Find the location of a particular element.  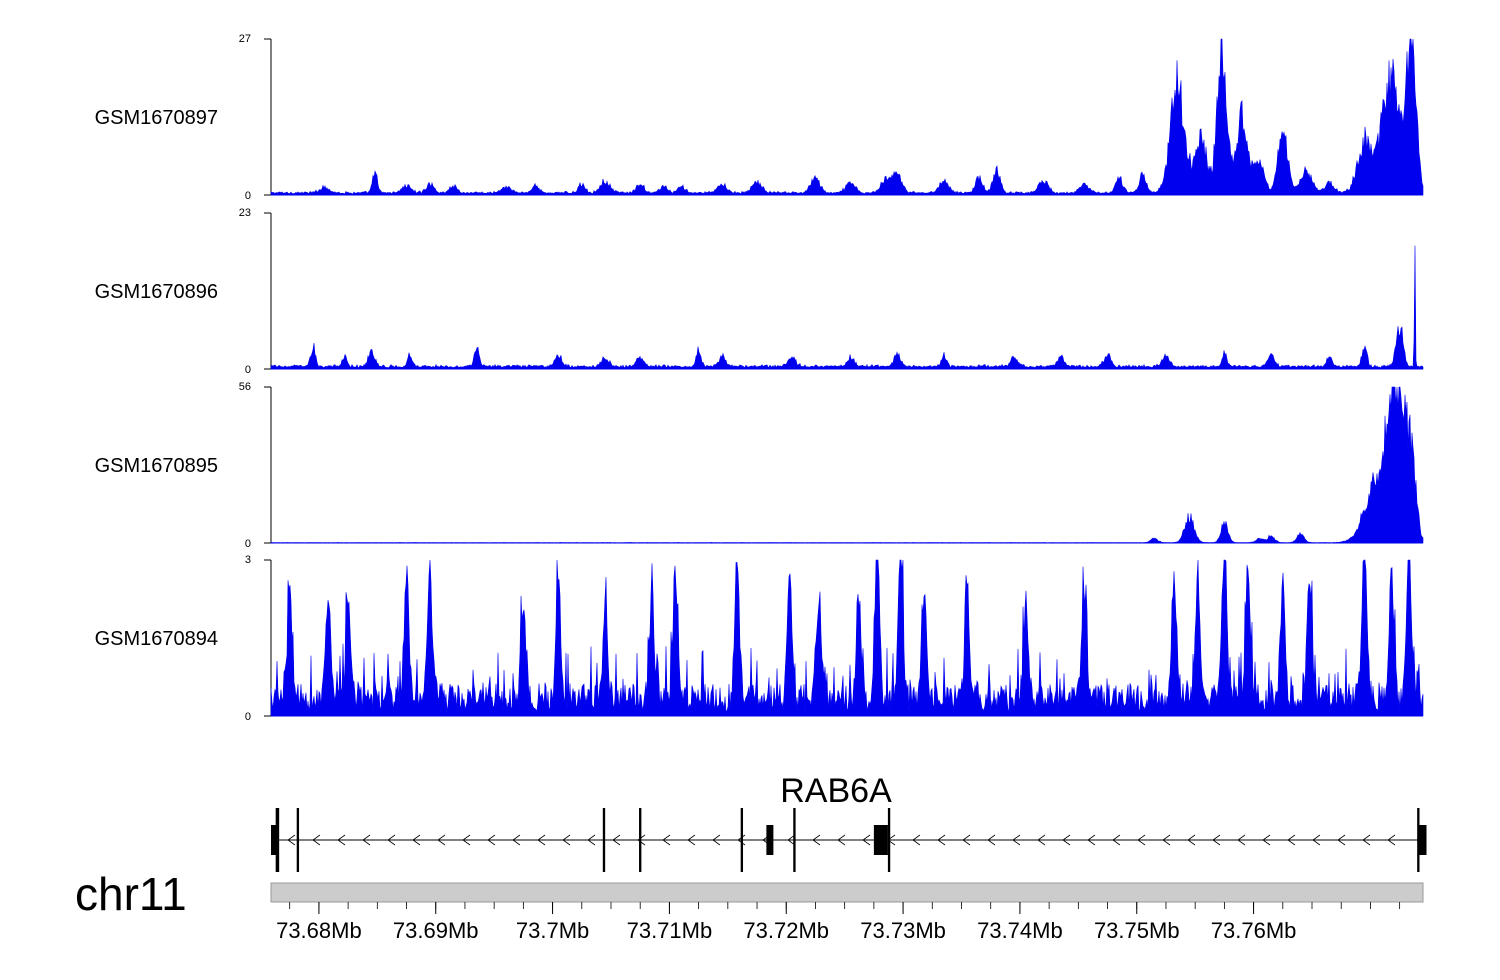

track-name-label: GSM1670897 is located at coordinates (156, 118).